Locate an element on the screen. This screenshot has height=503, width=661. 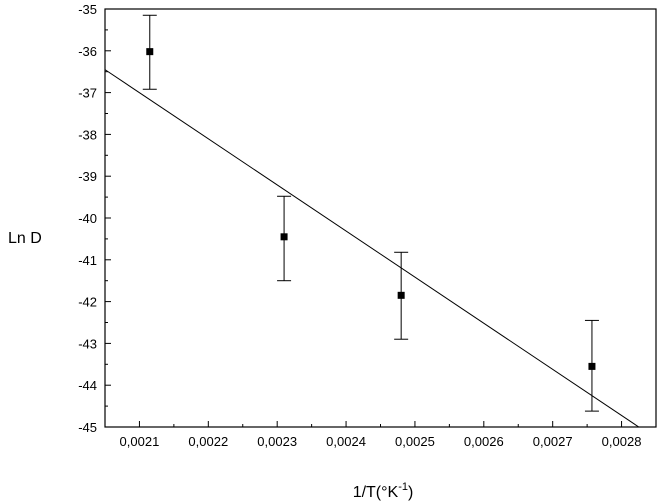
y-tick-label: -40 is located at coordinates (87, 218).